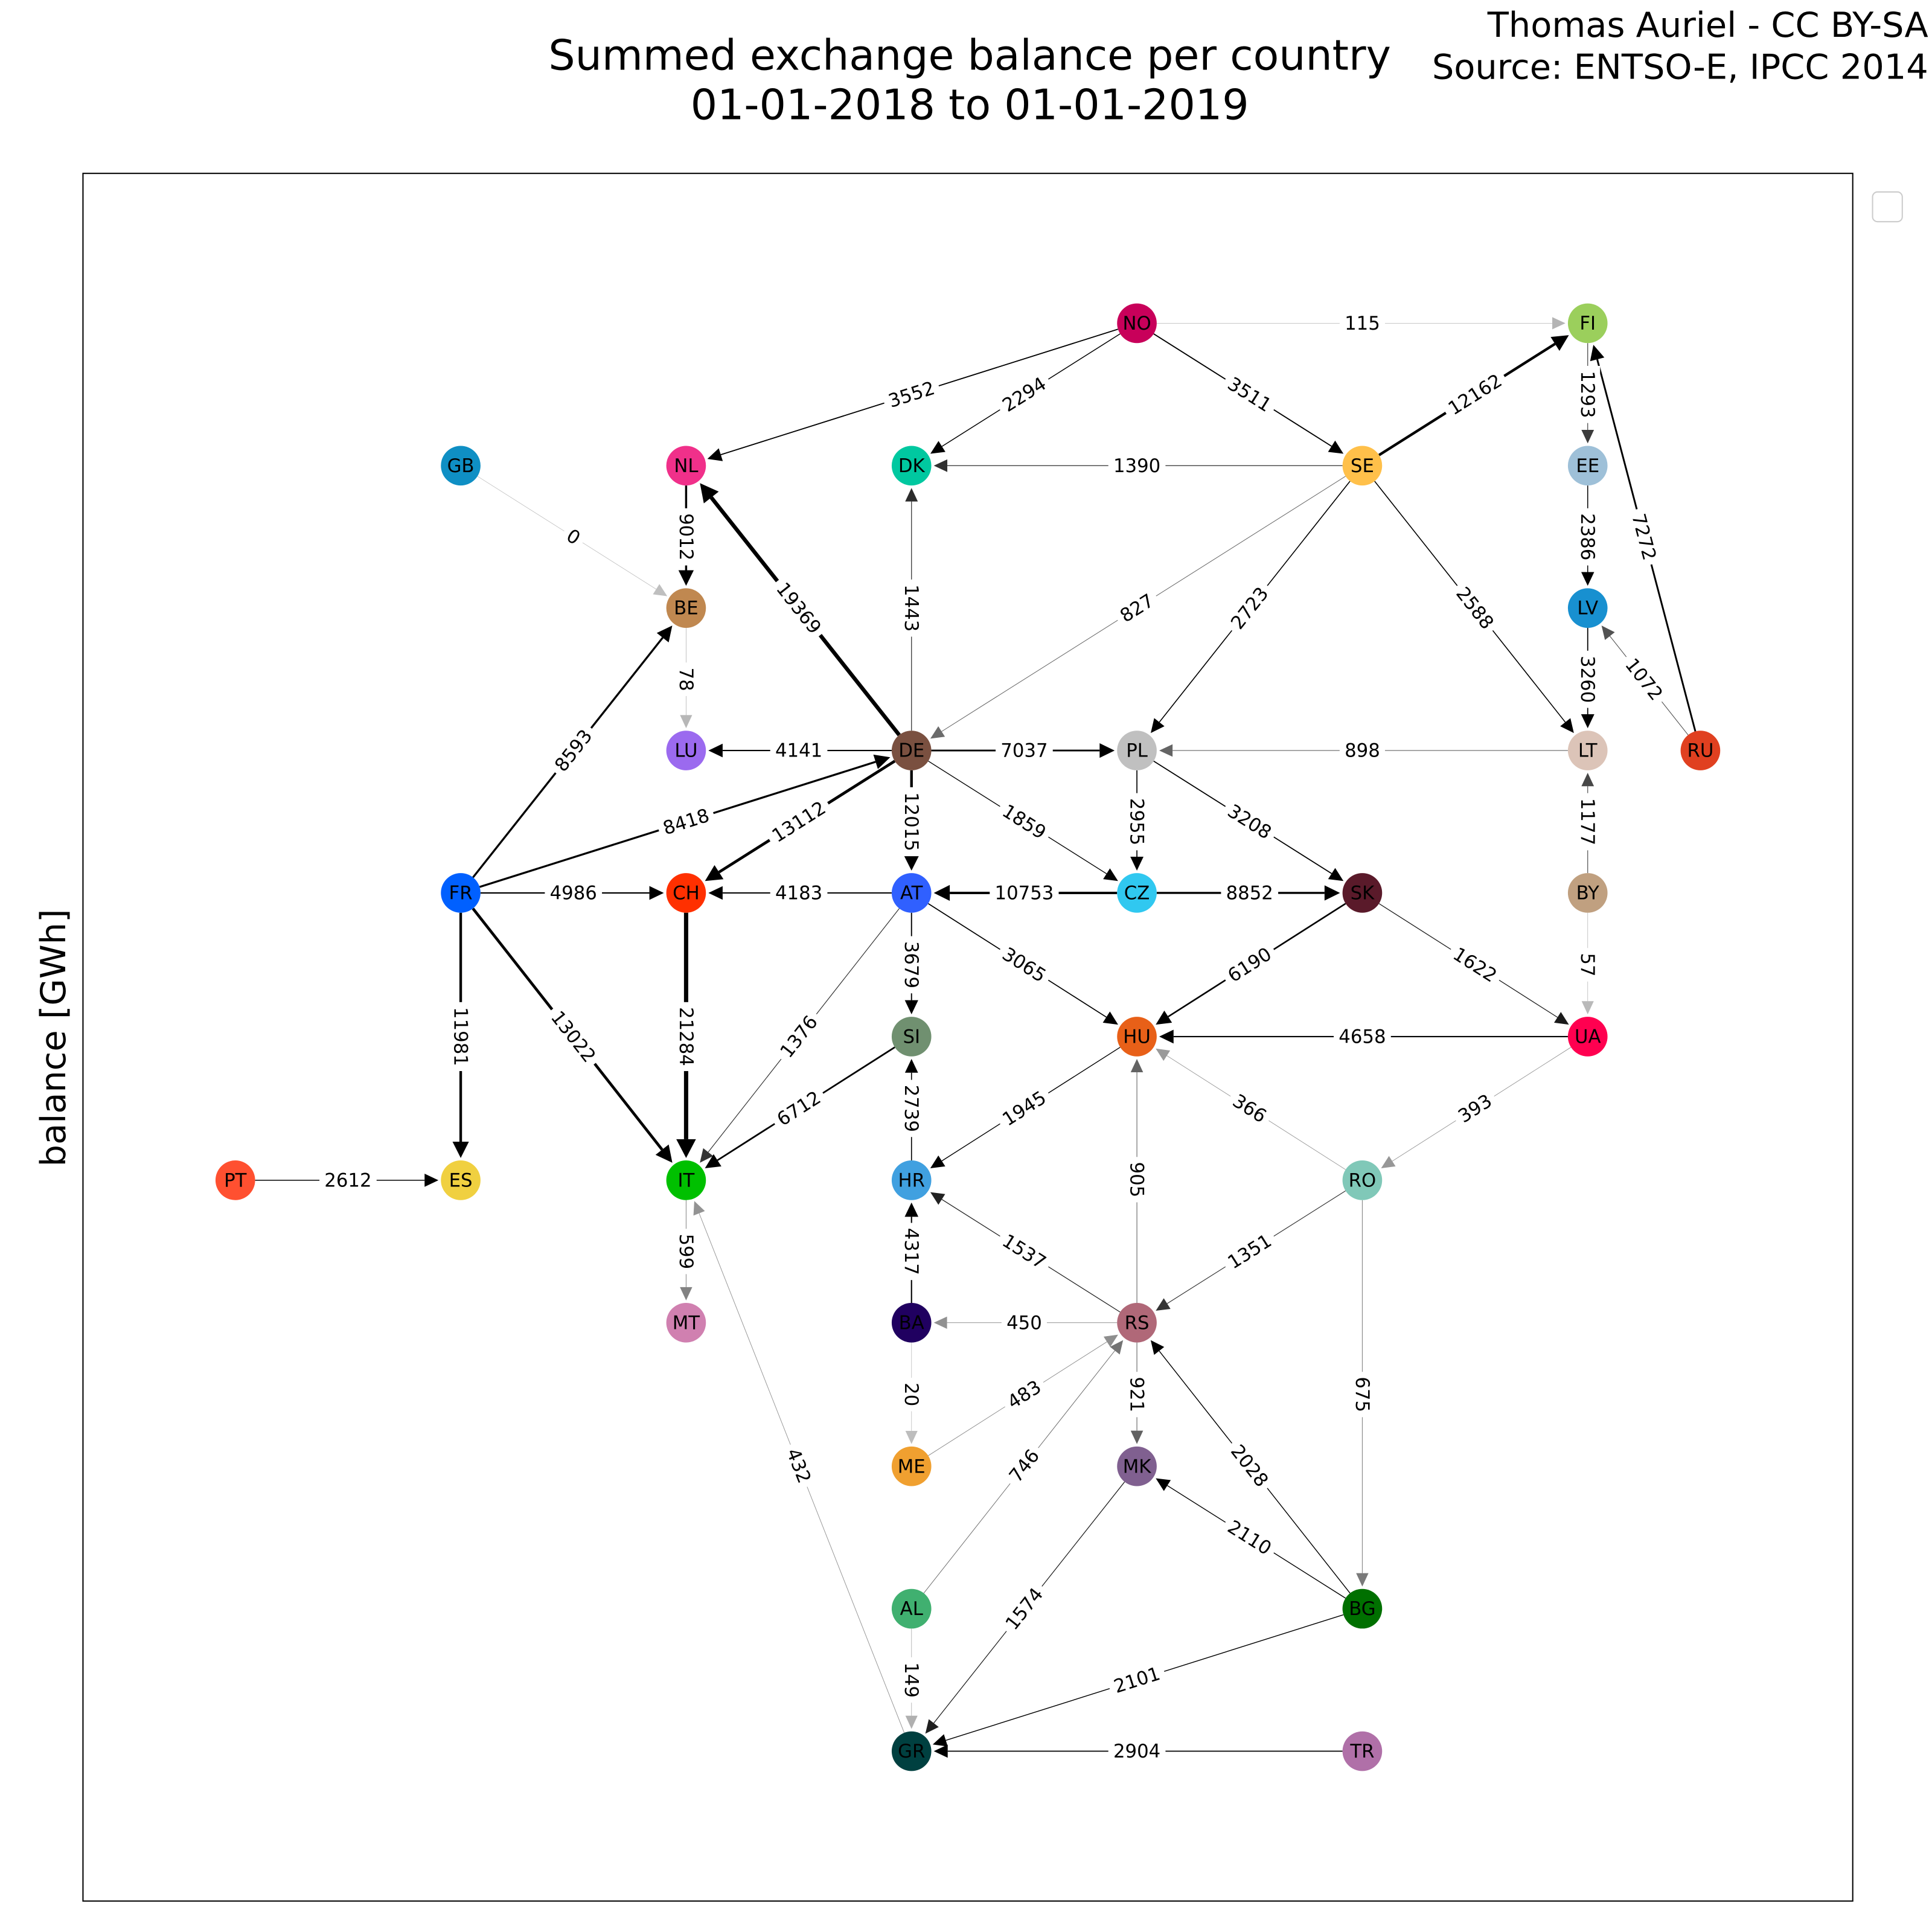  Describe the element at coordinates (1587, 394) in the screenshot. I see `edge-label: 1293` at that location.